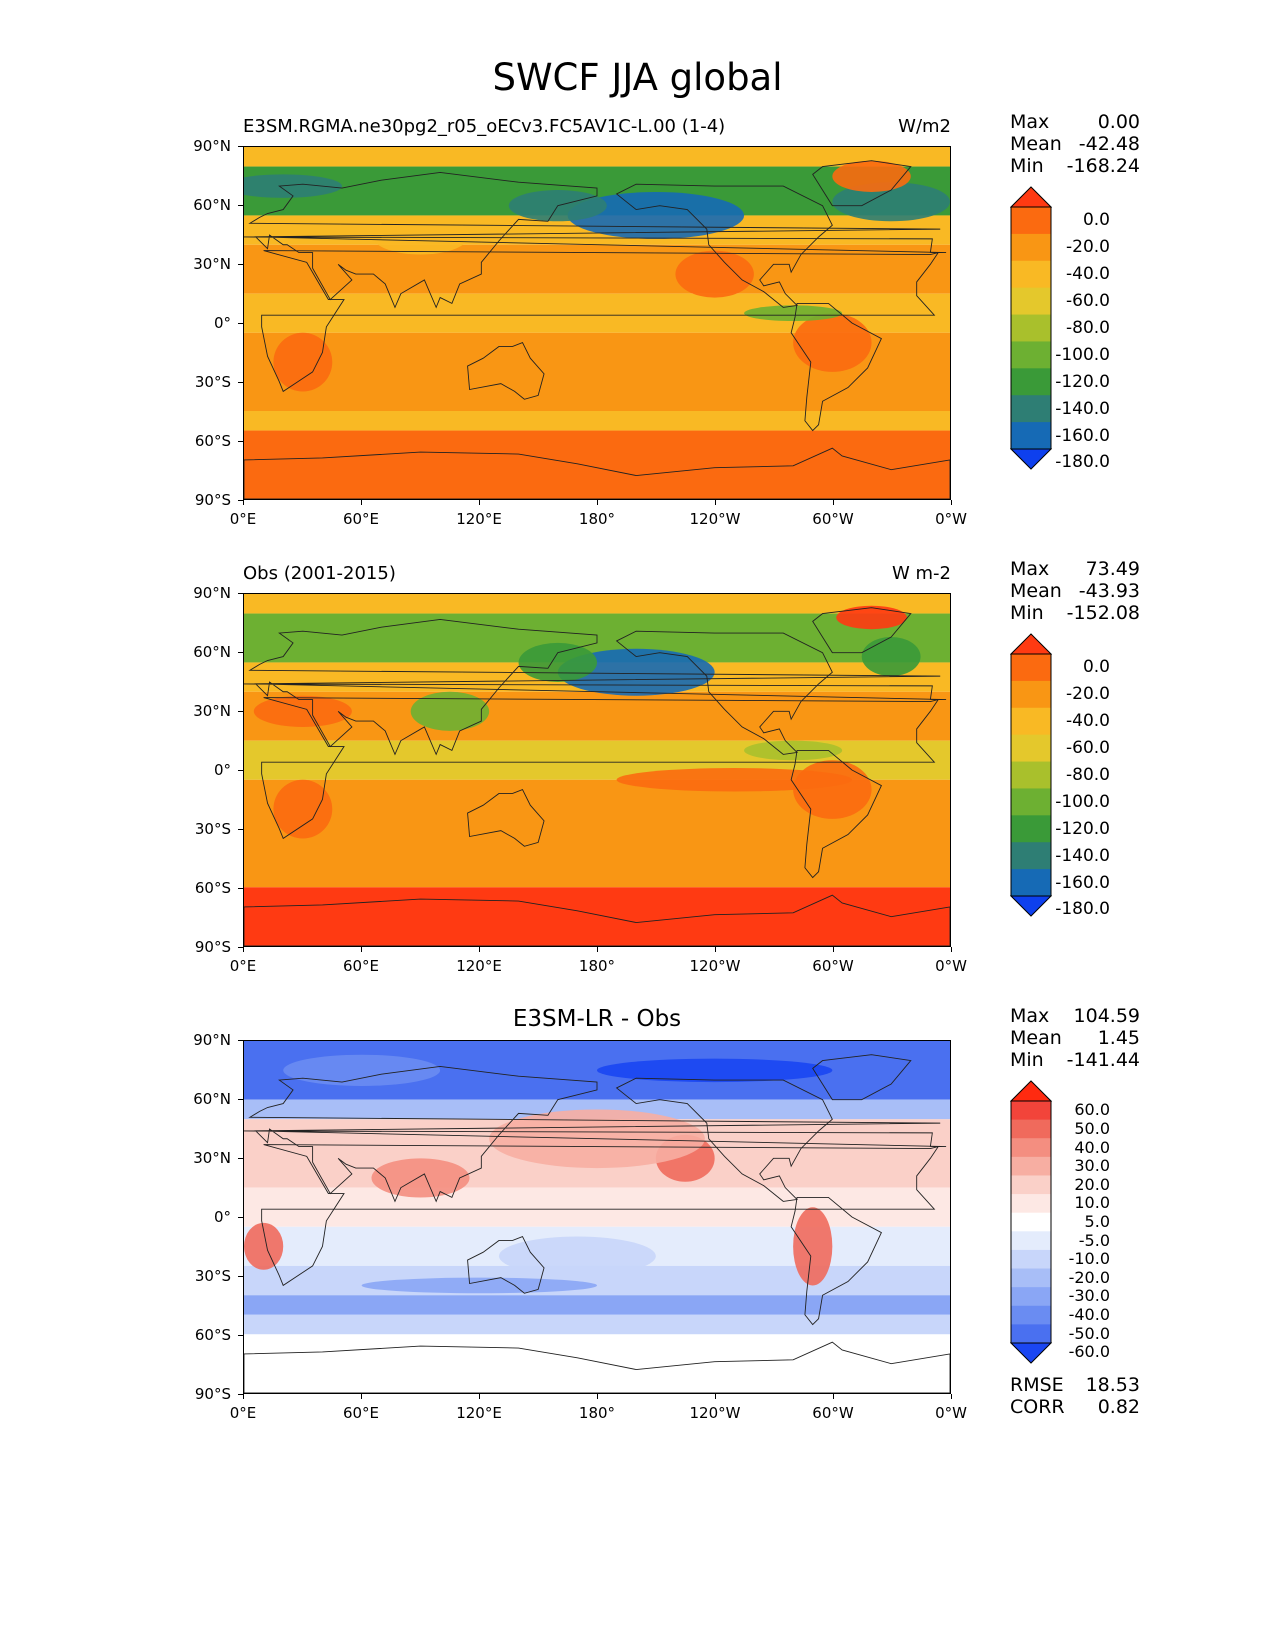 The image size is (1275, 1650). I want to click on panel-units-label: W m-2, so click(921, 573).